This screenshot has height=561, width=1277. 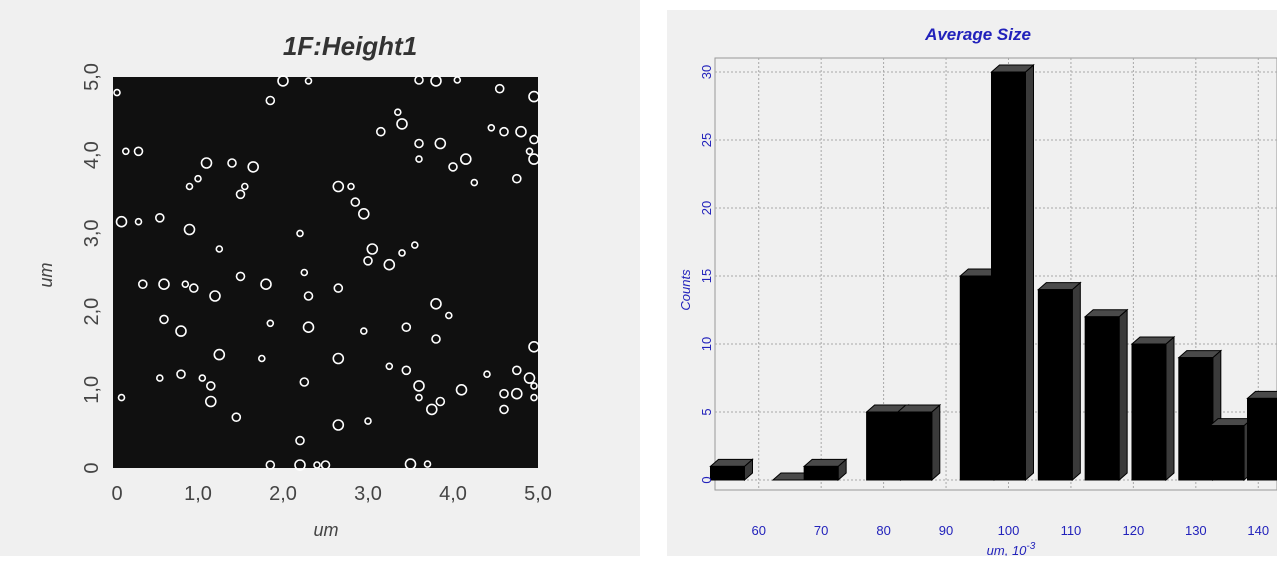 I want to click on x-tick-label: 5,0, so click(x=538, y=494).